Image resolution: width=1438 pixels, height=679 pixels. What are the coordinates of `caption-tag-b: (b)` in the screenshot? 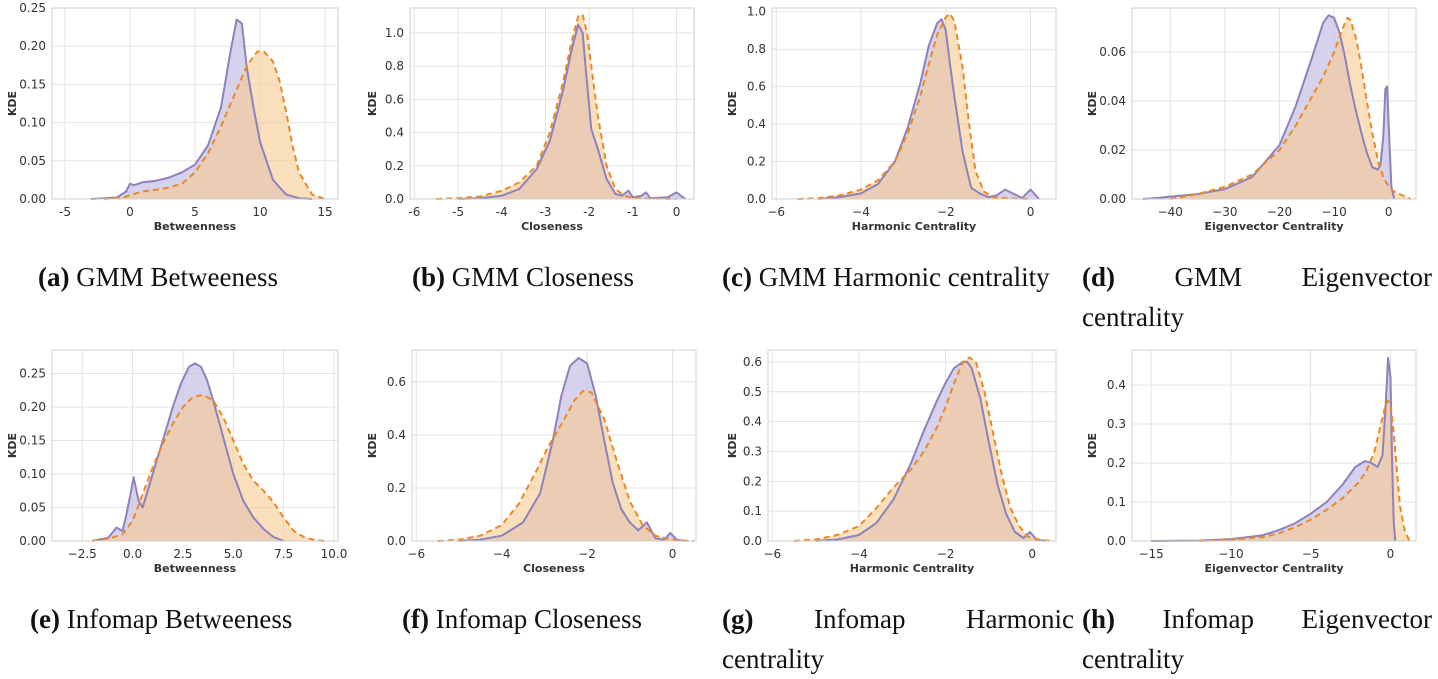 It's located at (428, 277).